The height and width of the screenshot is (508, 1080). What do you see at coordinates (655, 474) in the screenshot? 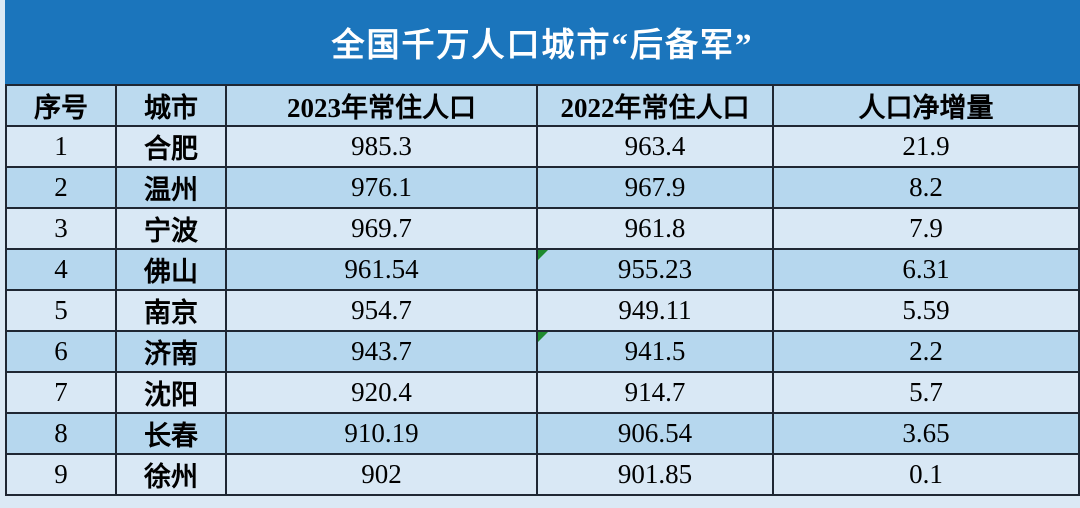
I see `pop2022-cell: 901.85` at bounding box center [655, 474].